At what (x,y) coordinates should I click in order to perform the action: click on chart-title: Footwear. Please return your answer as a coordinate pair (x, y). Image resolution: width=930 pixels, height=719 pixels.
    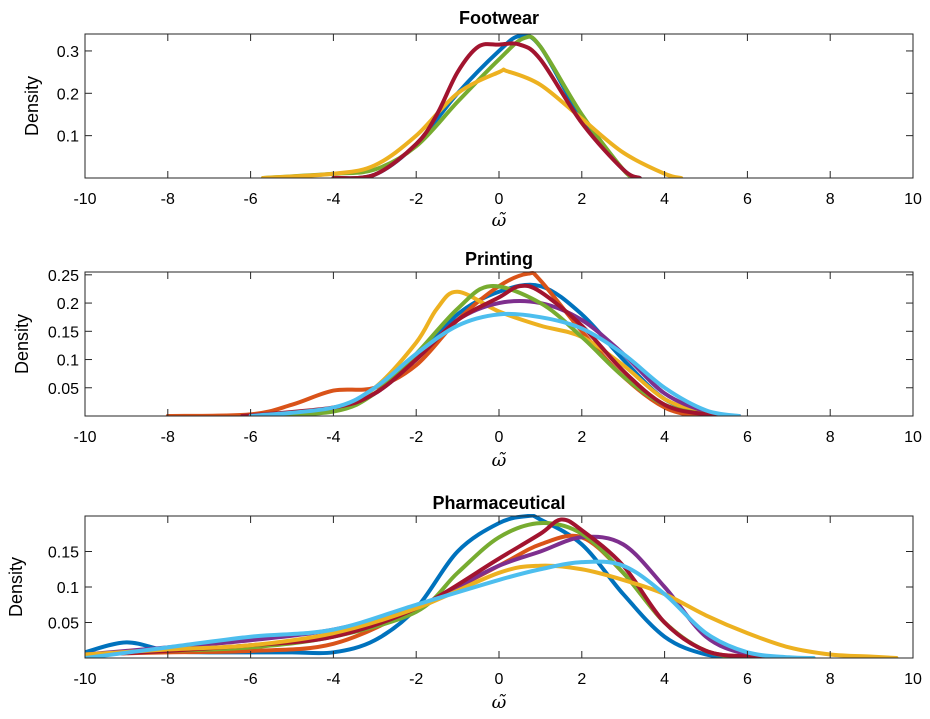
    Looking at the image, I should click on (499, 18).